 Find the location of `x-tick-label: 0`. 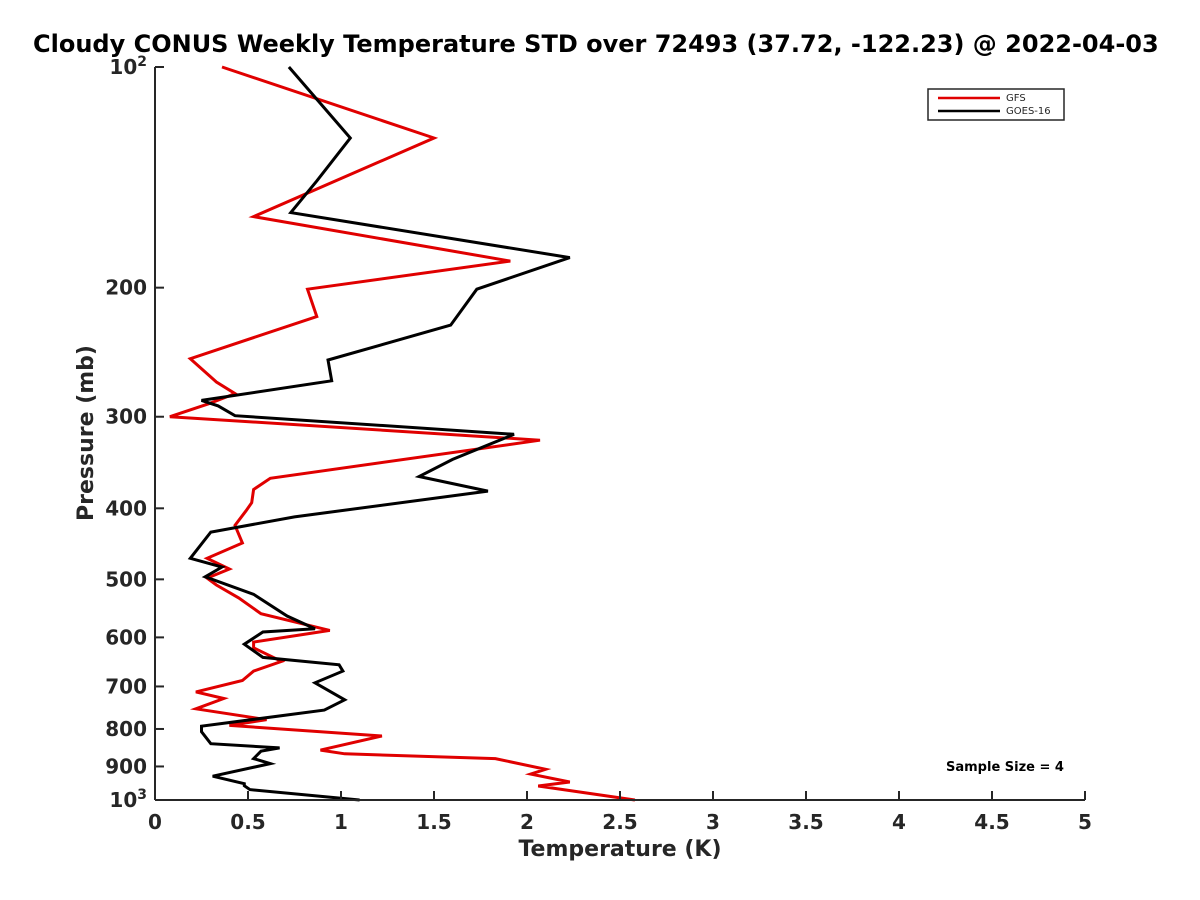

x-tick-label: 0 is located at coordinates (155, 822).